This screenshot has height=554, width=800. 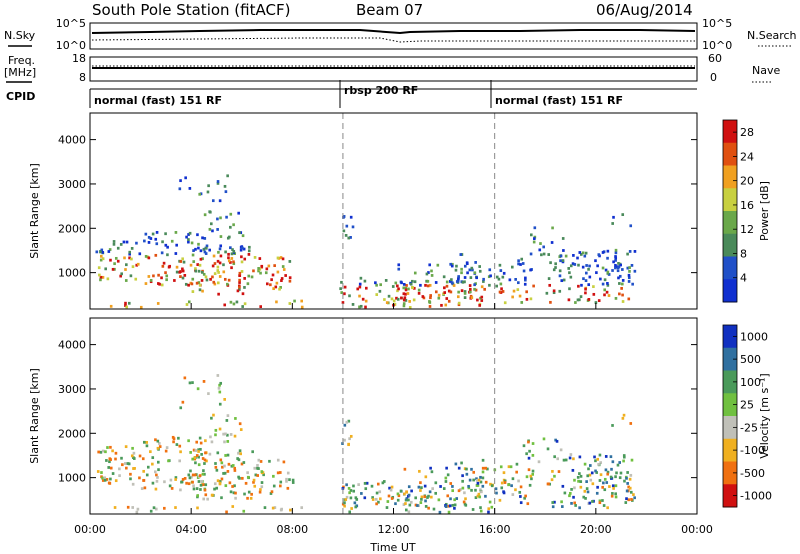 I want to click on power-colorbar: 4 8 12 16 20 24 28, so click(x=738, y=211).